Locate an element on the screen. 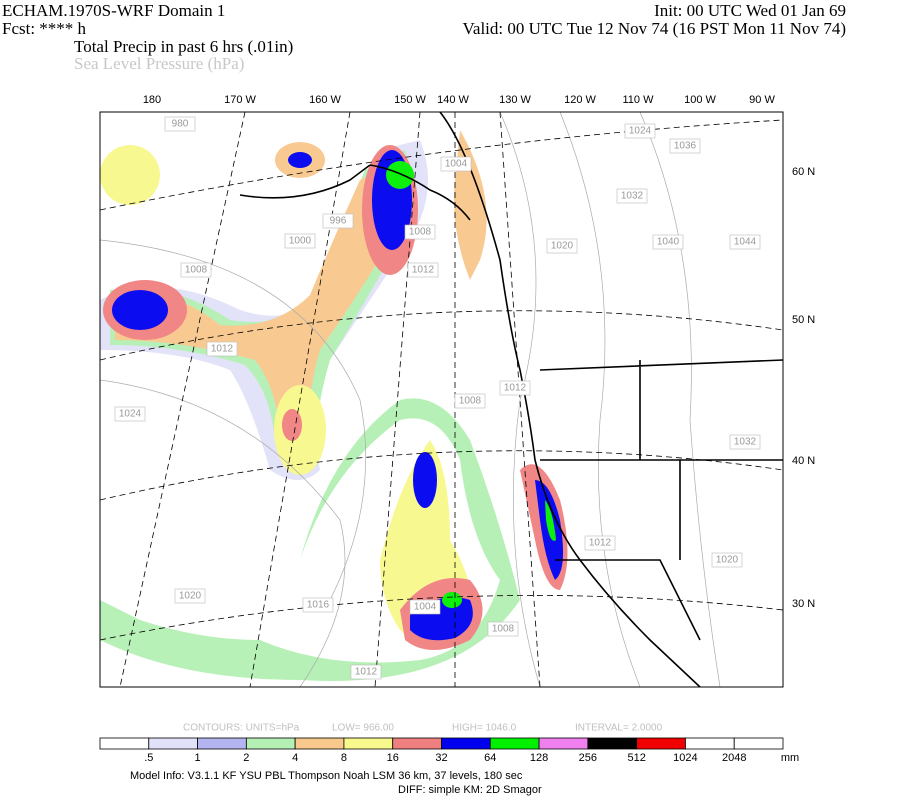 This screenshot has width=900, height=800. colorbar-label: 8 is located at coordinates (344, 758).